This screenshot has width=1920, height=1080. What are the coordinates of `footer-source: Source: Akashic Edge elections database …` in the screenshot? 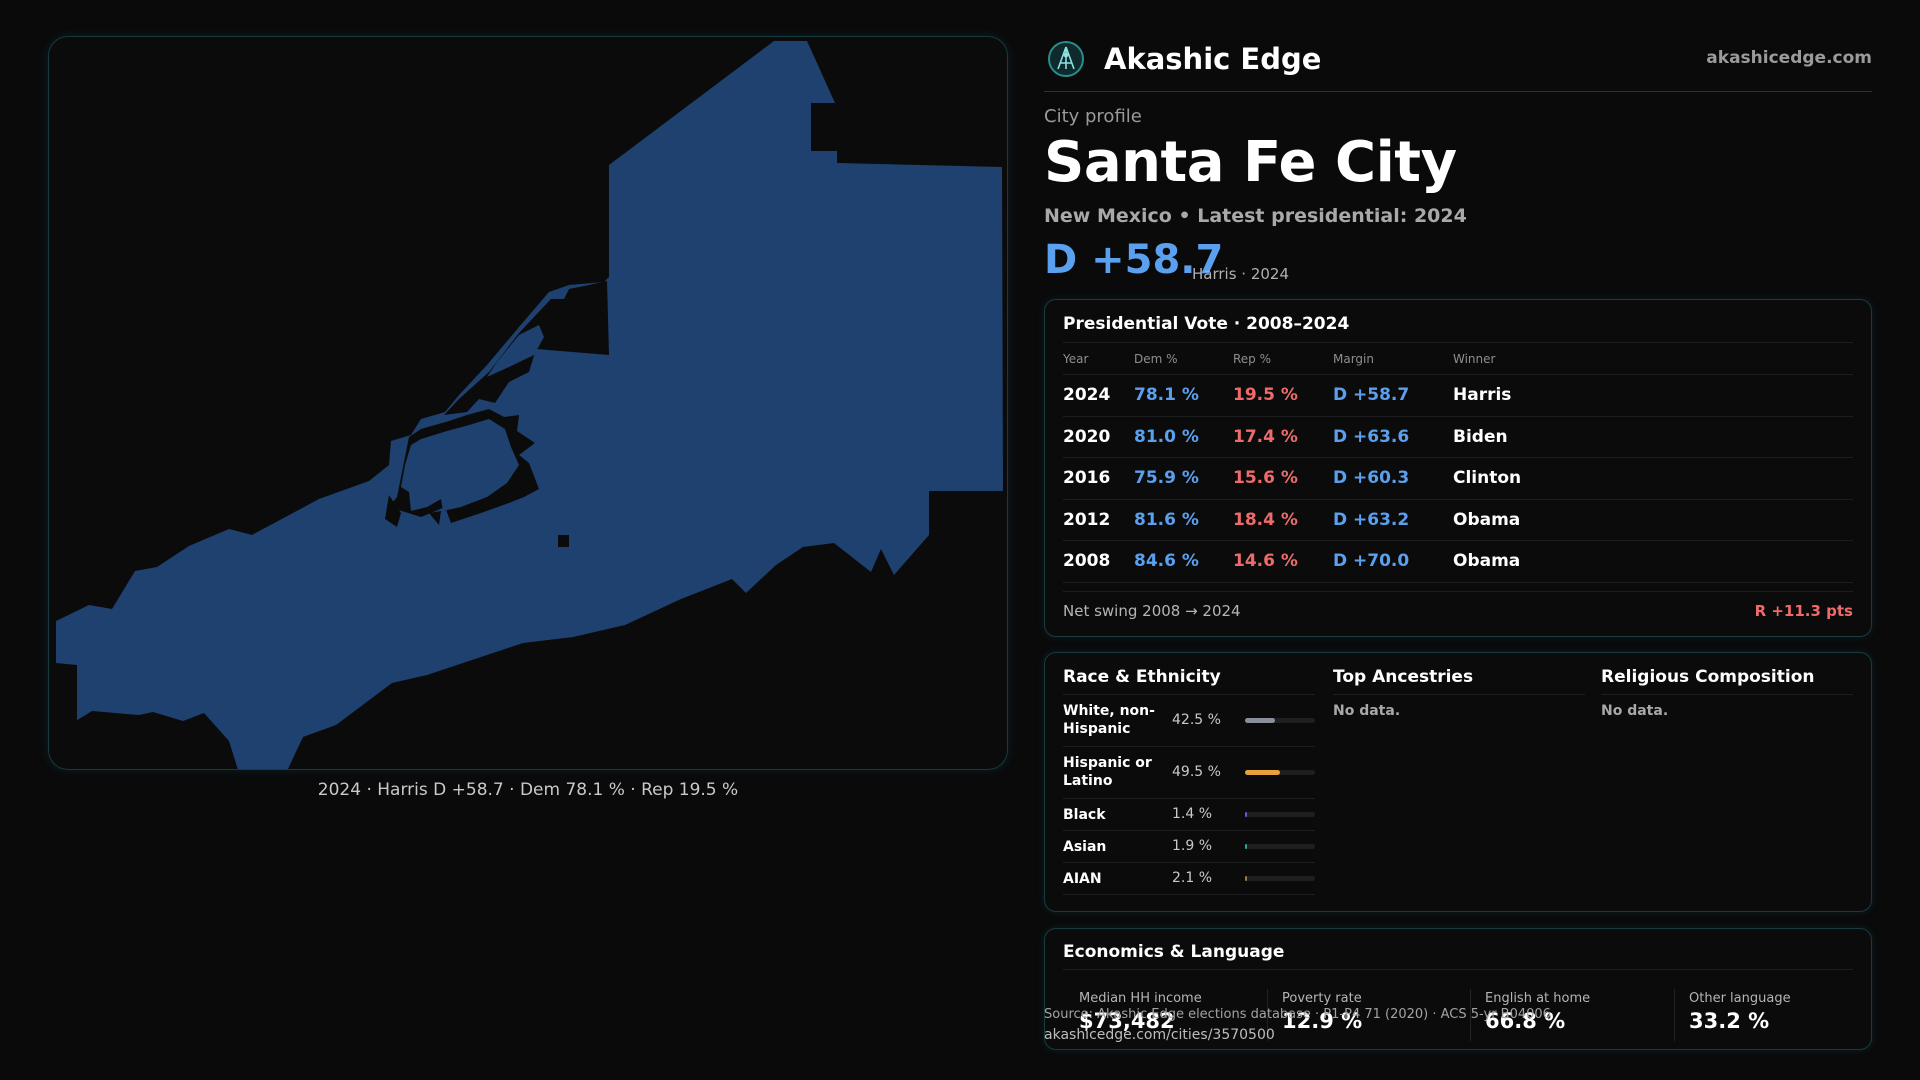 It's located at (1297, 1014).